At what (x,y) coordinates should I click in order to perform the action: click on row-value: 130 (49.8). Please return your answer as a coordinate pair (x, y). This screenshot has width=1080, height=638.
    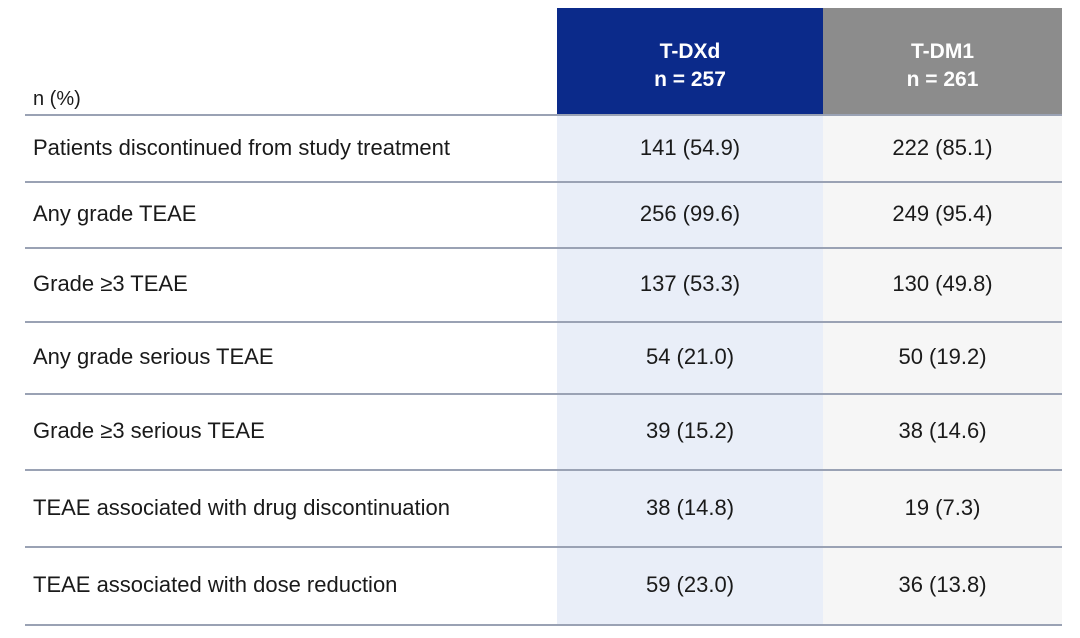
    Looking at the image, I should click on (942, 283).